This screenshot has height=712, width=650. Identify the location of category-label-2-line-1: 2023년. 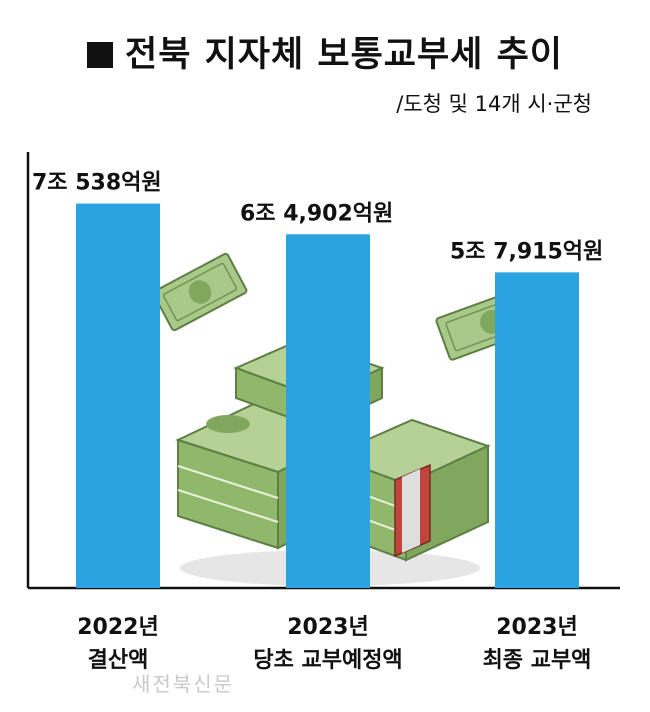
(327, 627).